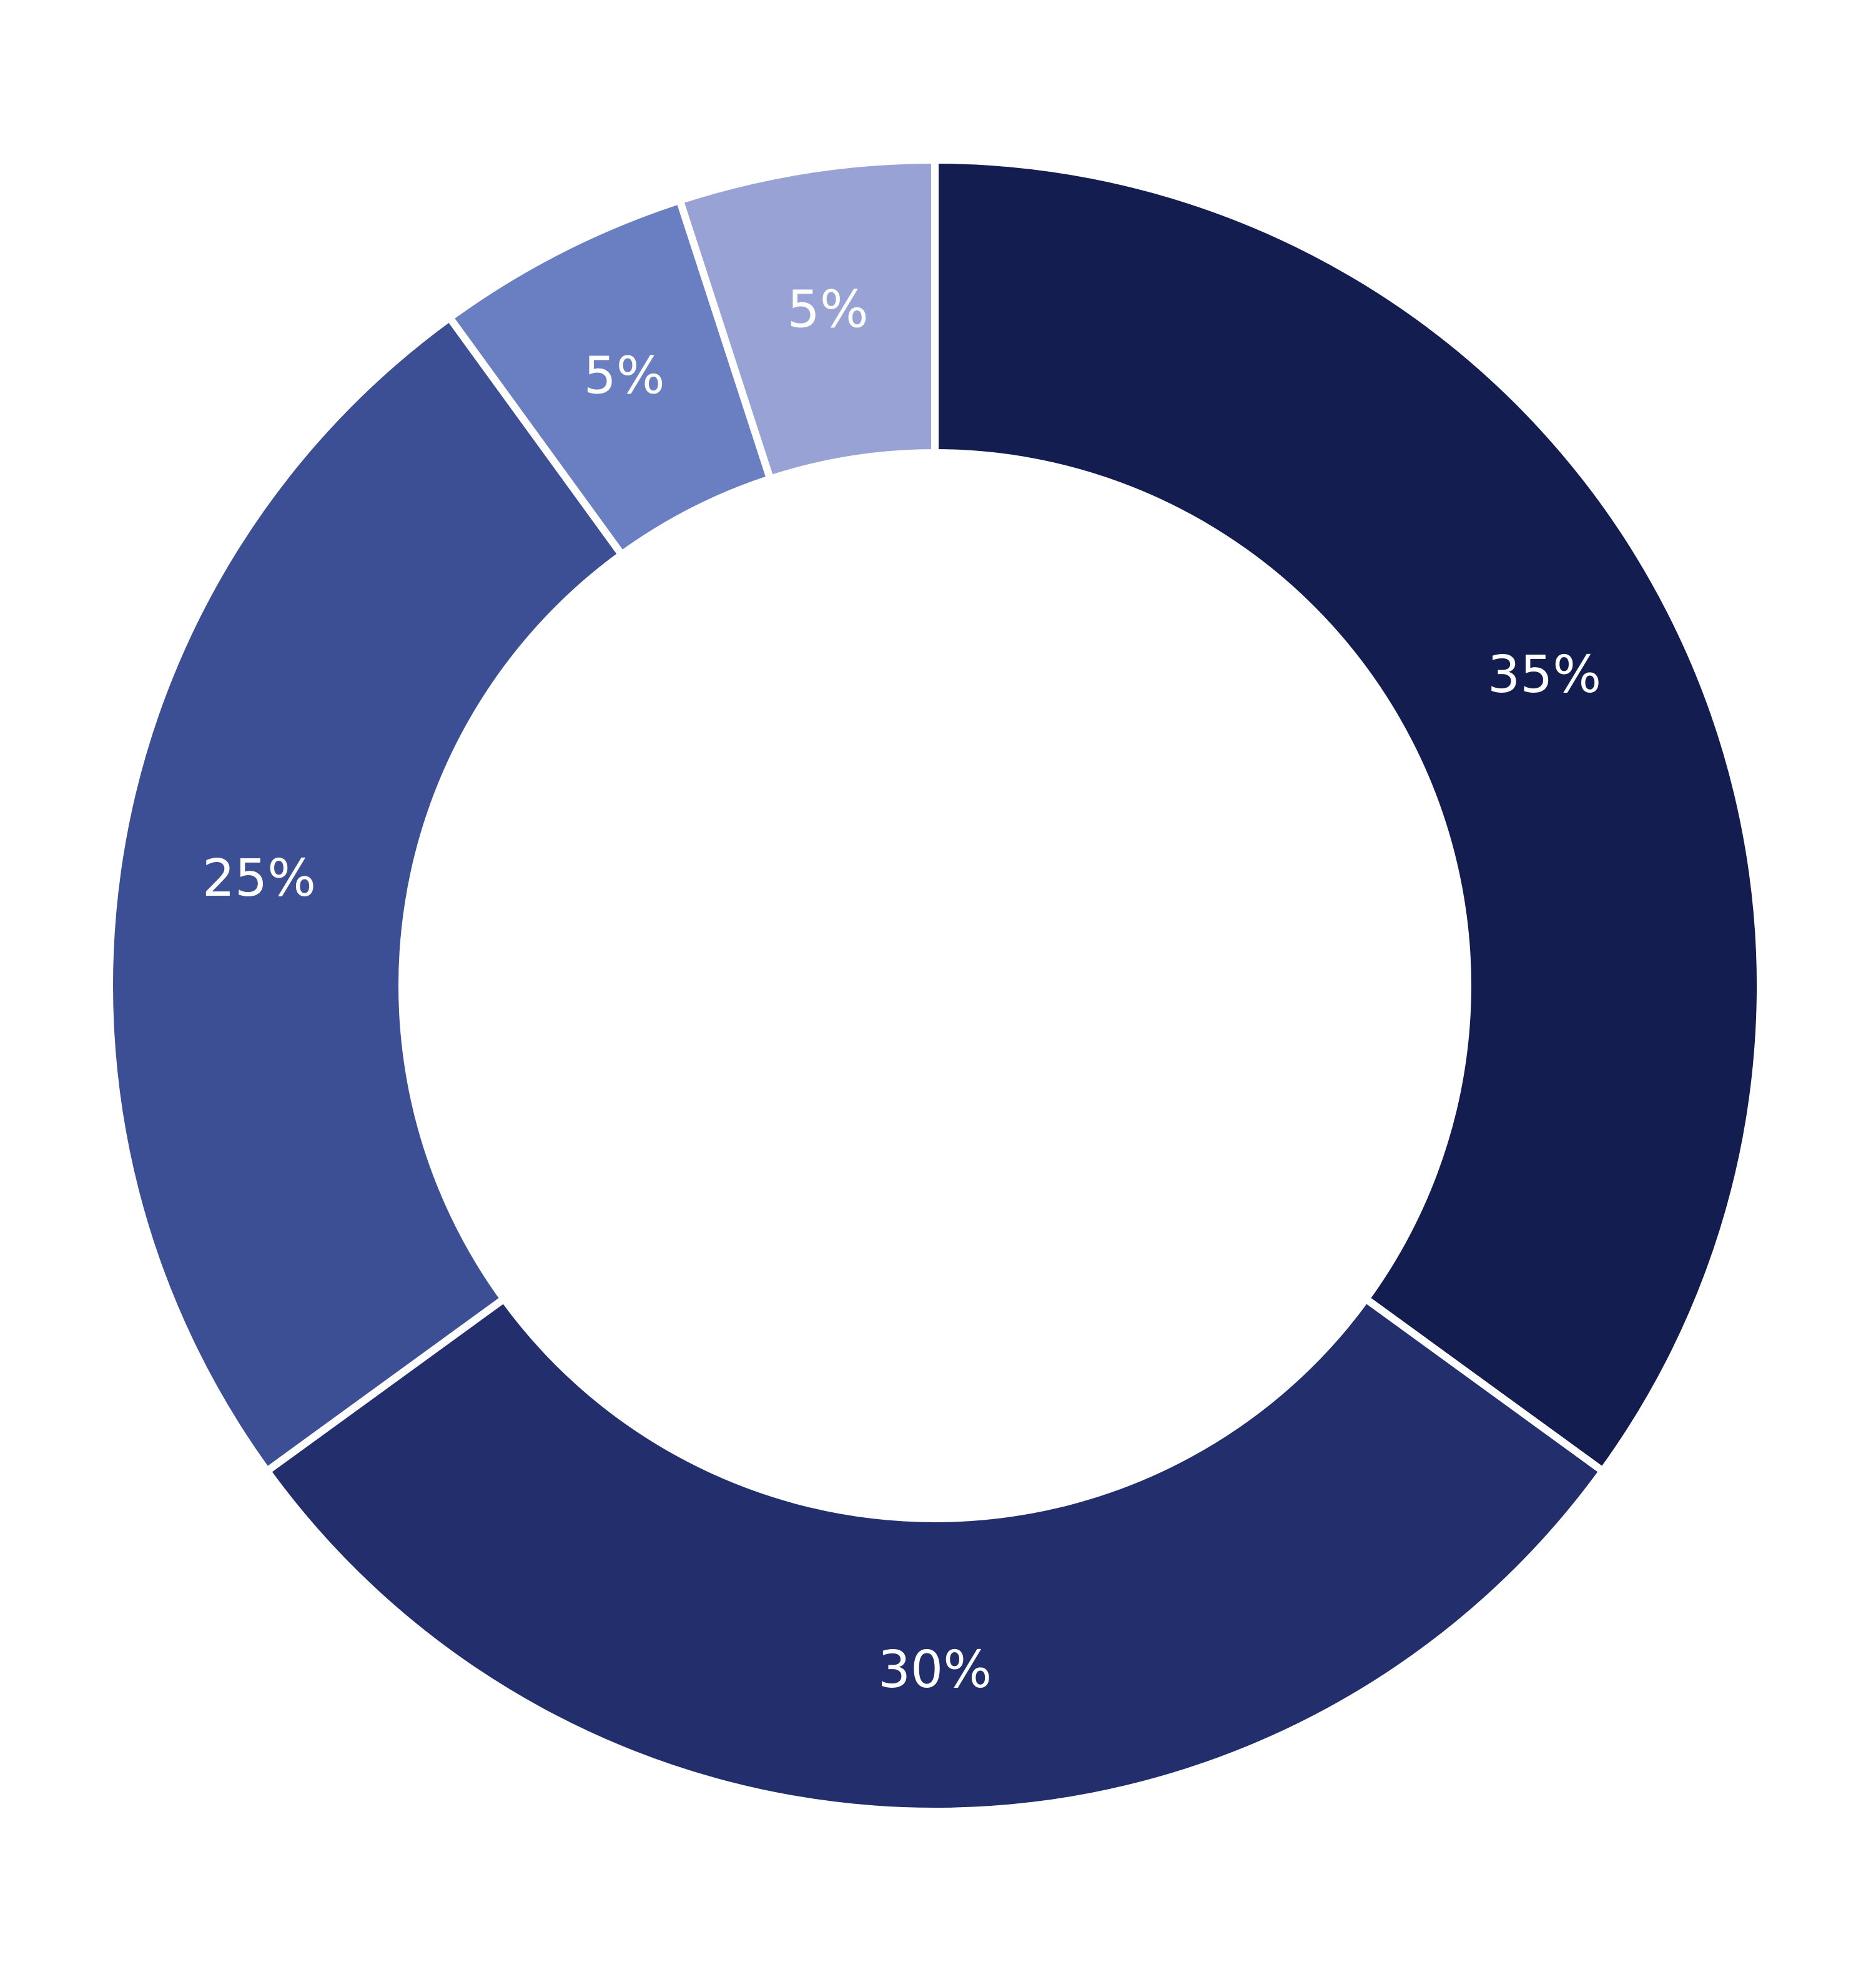 The height and width of the screenshot is (1967, 1876). Describe the element at coordinates (624, 375) in the screenshot. I see `slice-label-4: 5%` at that location.